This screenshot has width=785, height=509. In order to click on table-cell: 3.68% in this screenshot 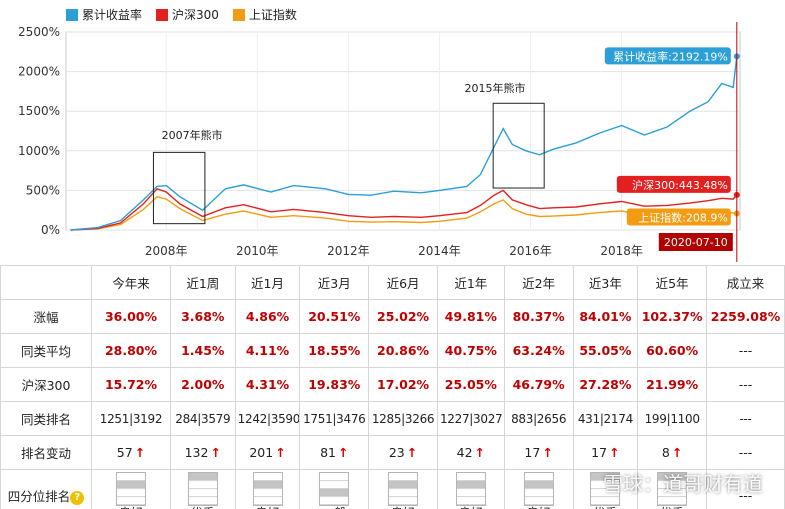, I will do `click(202, 316)`.